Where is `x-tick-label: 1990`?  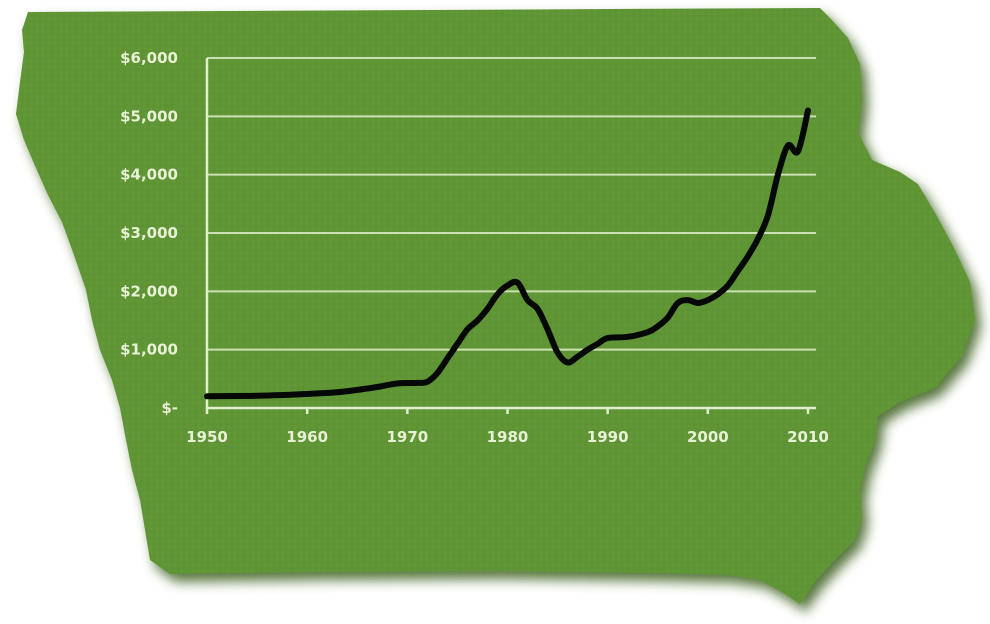
x-tick-label: 1990 is located at coordinates (608, 437).